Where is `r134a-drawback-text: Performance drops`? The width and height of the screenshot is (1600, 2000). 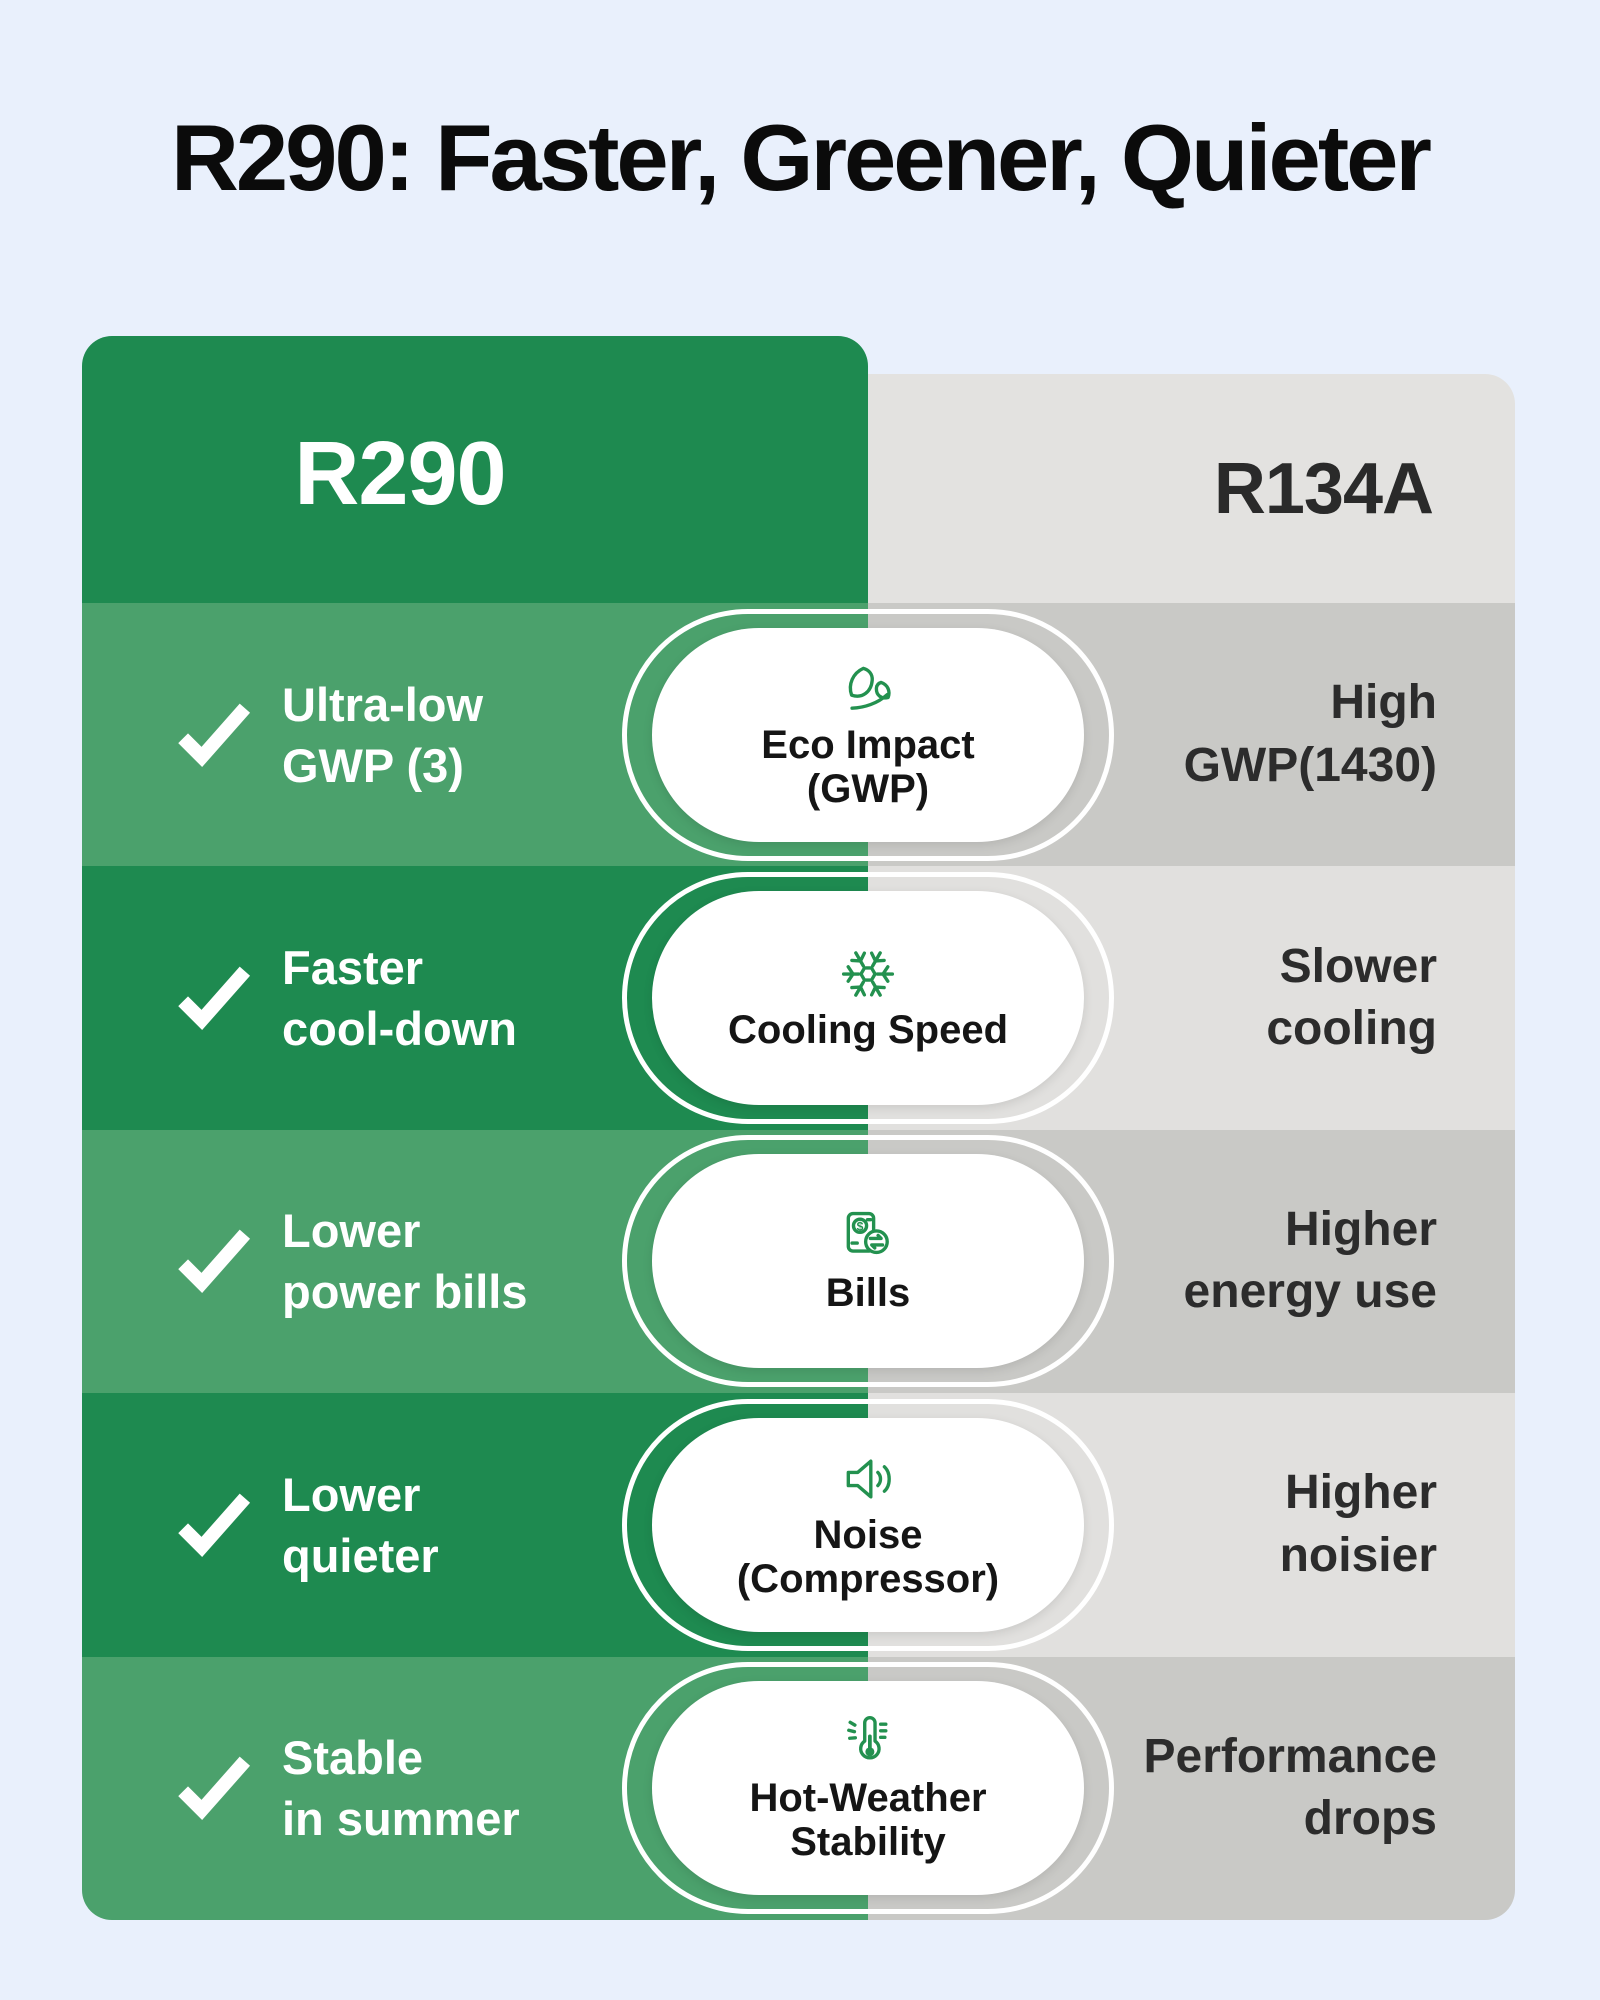
r134a-drawback-text: Performance drops is located at coordinates (1290, 1788).